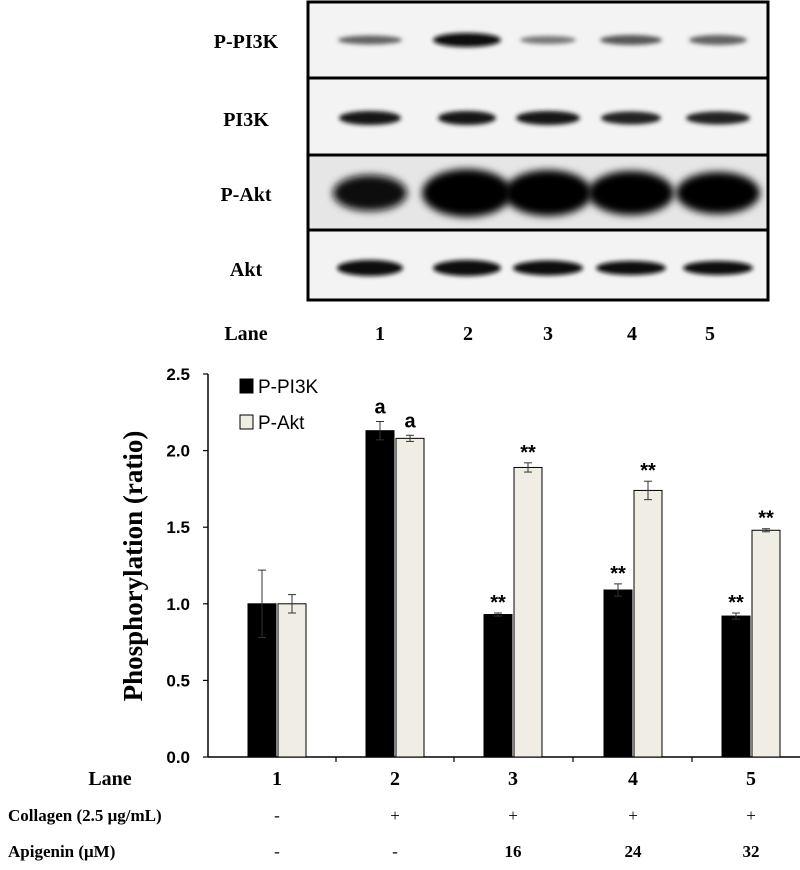 The image size is (800, 870). I want to click on x-tick-label: 2, so click(395, 779).